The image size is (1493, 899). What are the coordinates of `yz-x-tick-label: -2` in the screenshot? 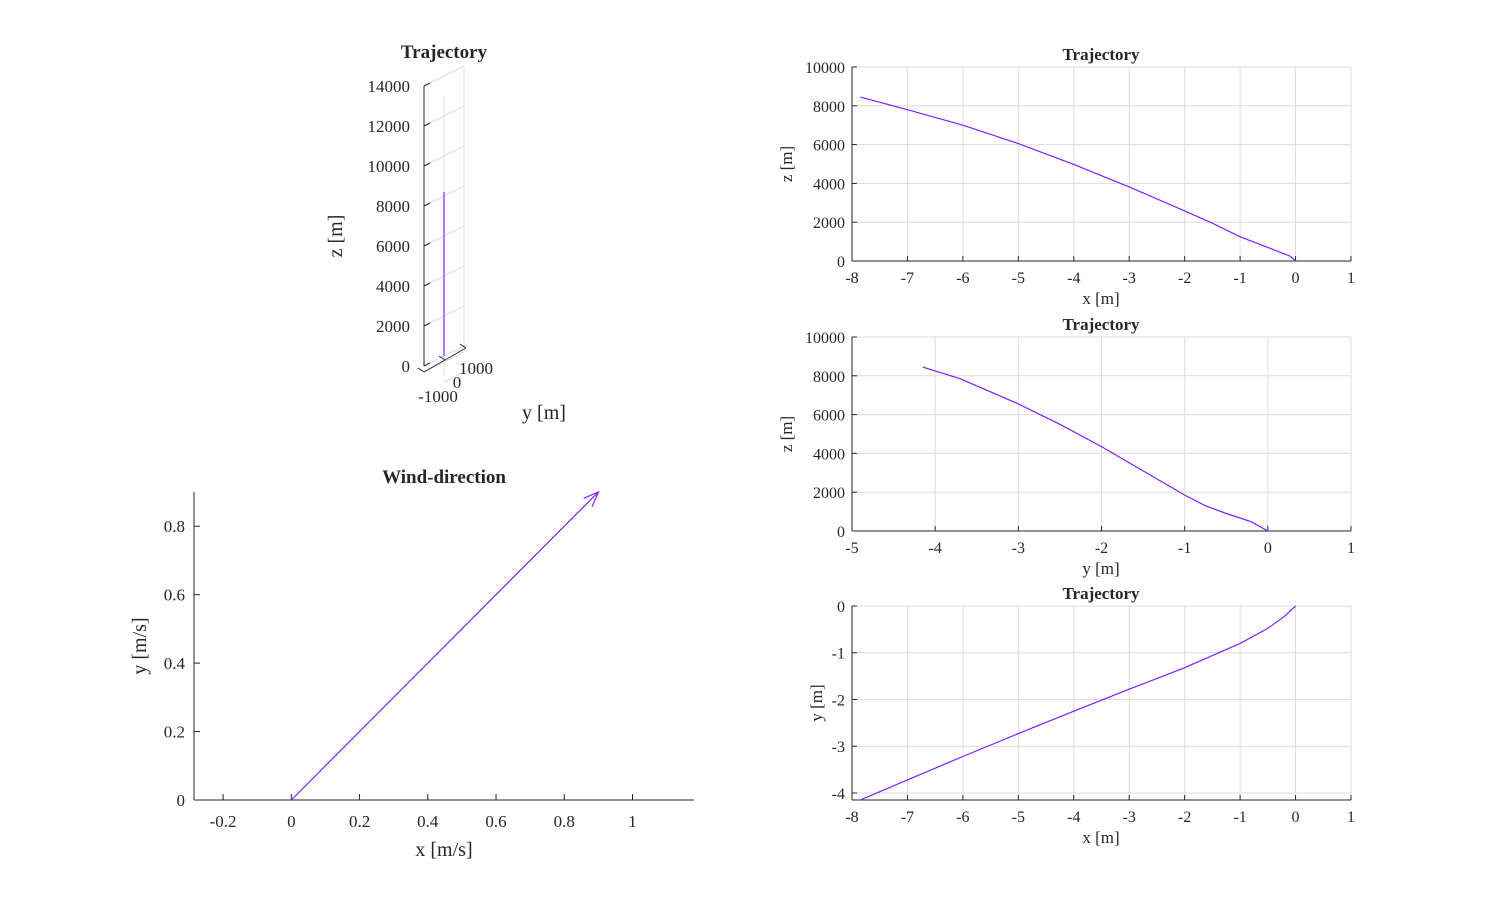 It's located at (1101, 548).